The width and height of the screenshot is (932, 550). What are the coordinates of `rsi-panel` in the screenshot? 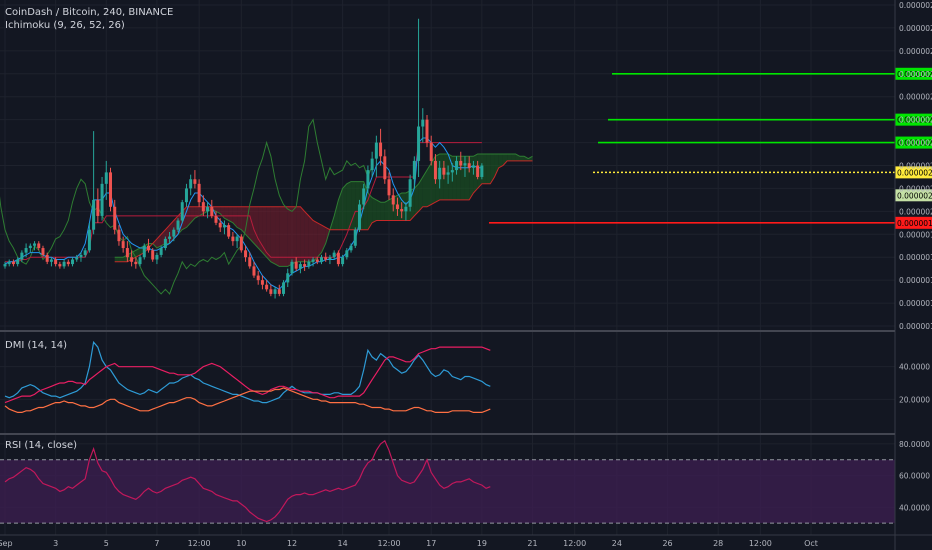 It's located at (447, 481).